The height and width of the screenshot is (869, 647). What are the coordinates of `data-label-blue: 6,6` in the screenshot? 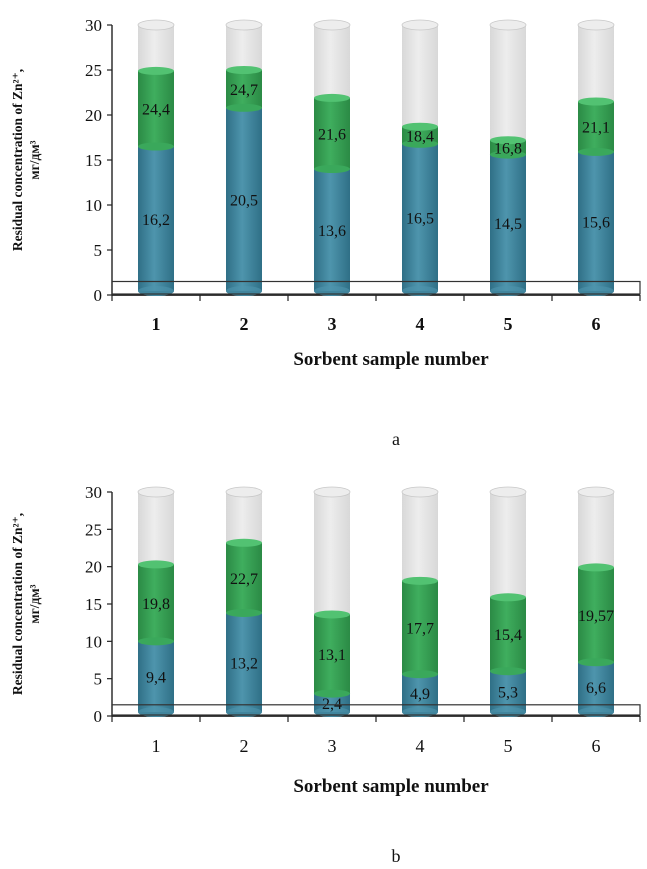 It's located at (596, 688).